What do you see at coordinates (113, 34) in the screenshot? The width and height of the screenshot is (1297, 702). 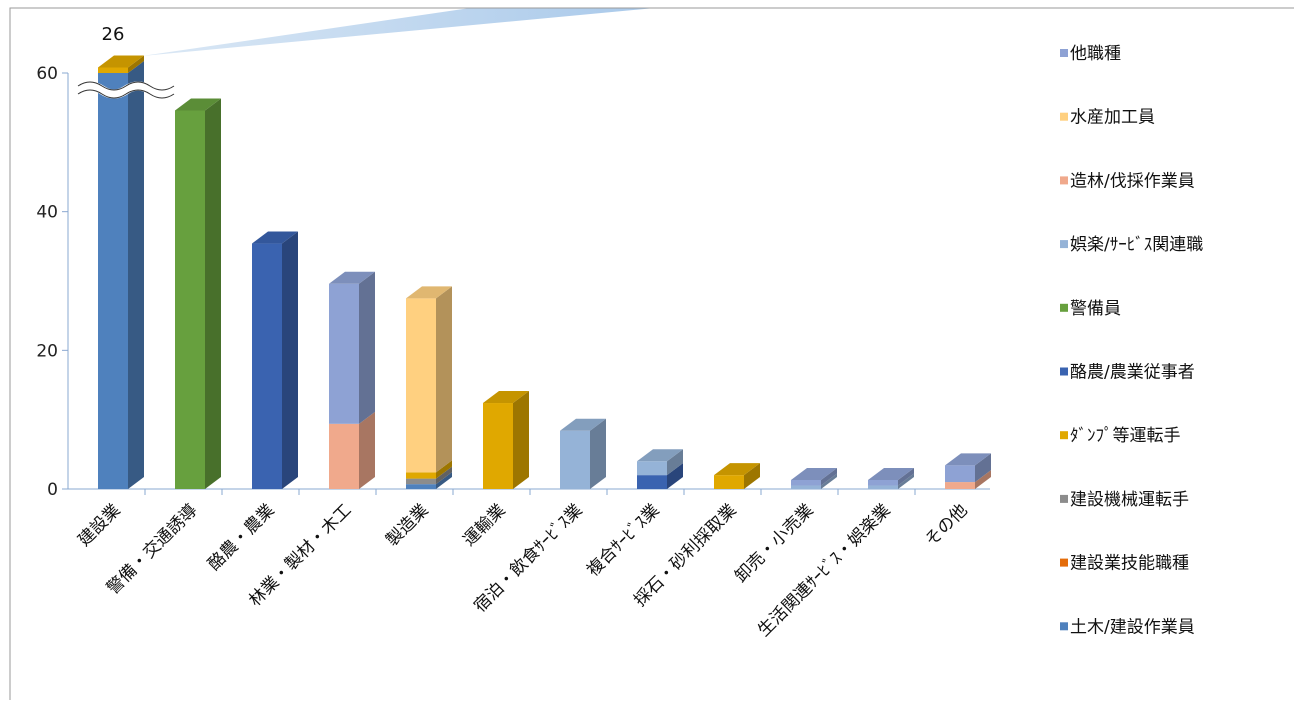 I see `axis-break-label: 26` at bounding box center [113, 34].